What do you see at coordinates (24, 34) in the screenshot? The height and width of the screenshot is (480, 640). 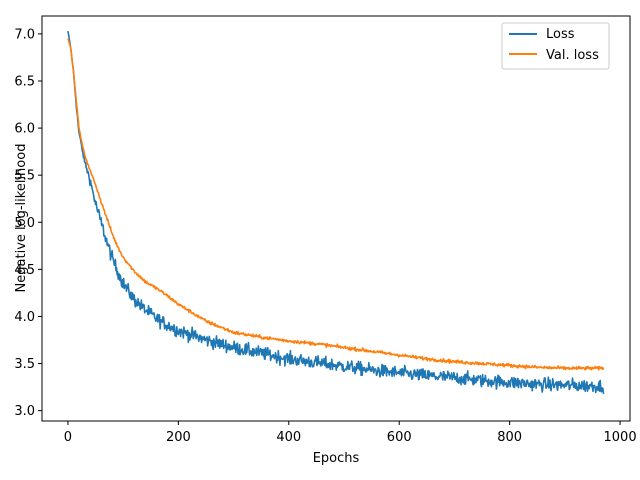 I see `y-tick-label: 7.0` at bounding box center [24, 34].